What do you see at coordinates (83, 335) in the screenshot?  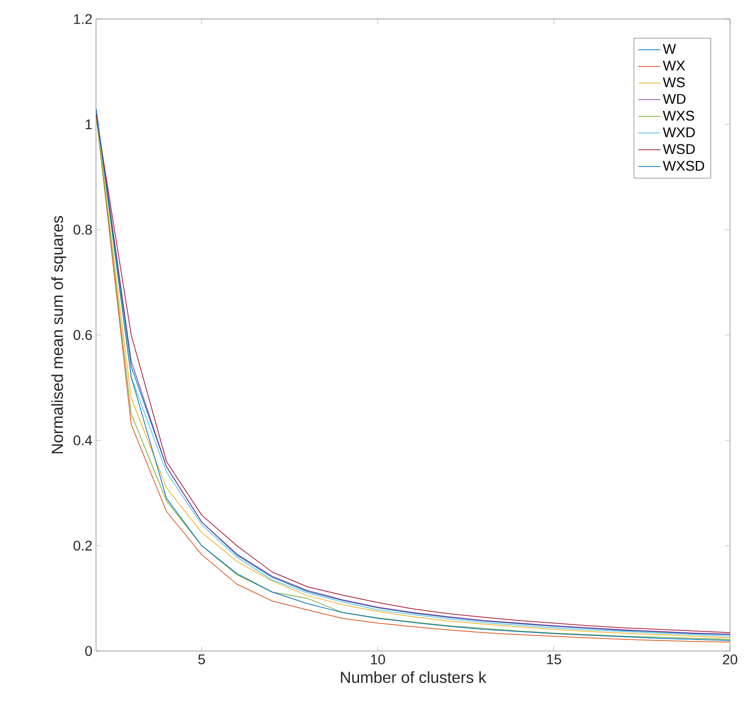 I see `y-tick-label: 0.6` at bounding box center [83, 335].